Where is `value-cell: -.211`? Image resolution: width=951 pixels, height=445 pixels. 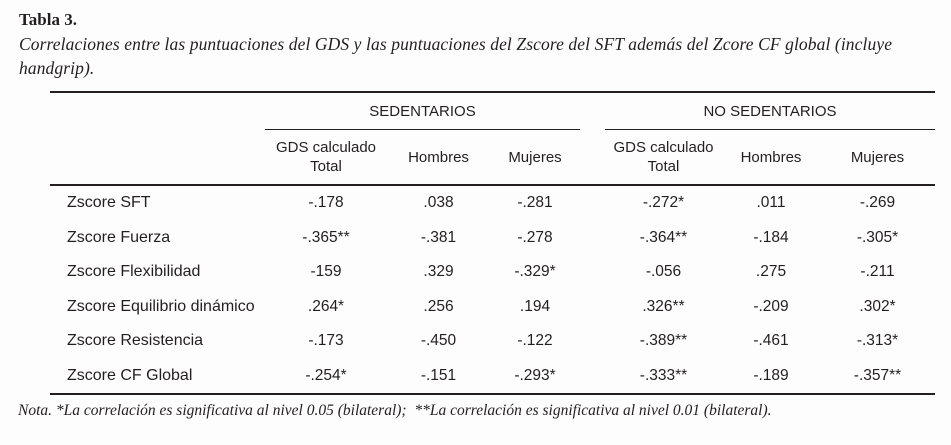 value-cell: -.211 is located at coordinates (877, 272).